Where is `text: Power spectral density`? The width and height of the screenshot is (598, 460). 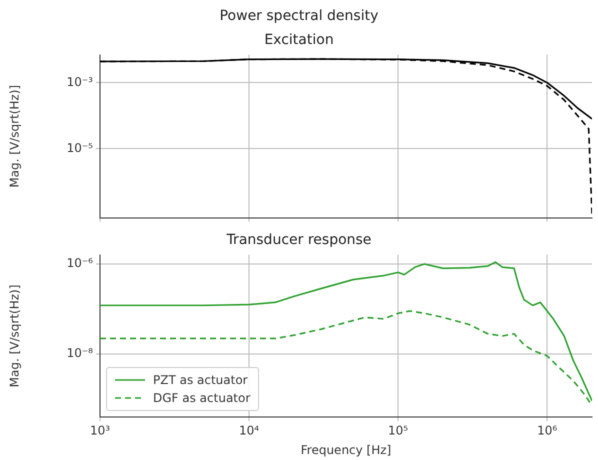 text: Power spectral density is located at coordinates (299, 16).